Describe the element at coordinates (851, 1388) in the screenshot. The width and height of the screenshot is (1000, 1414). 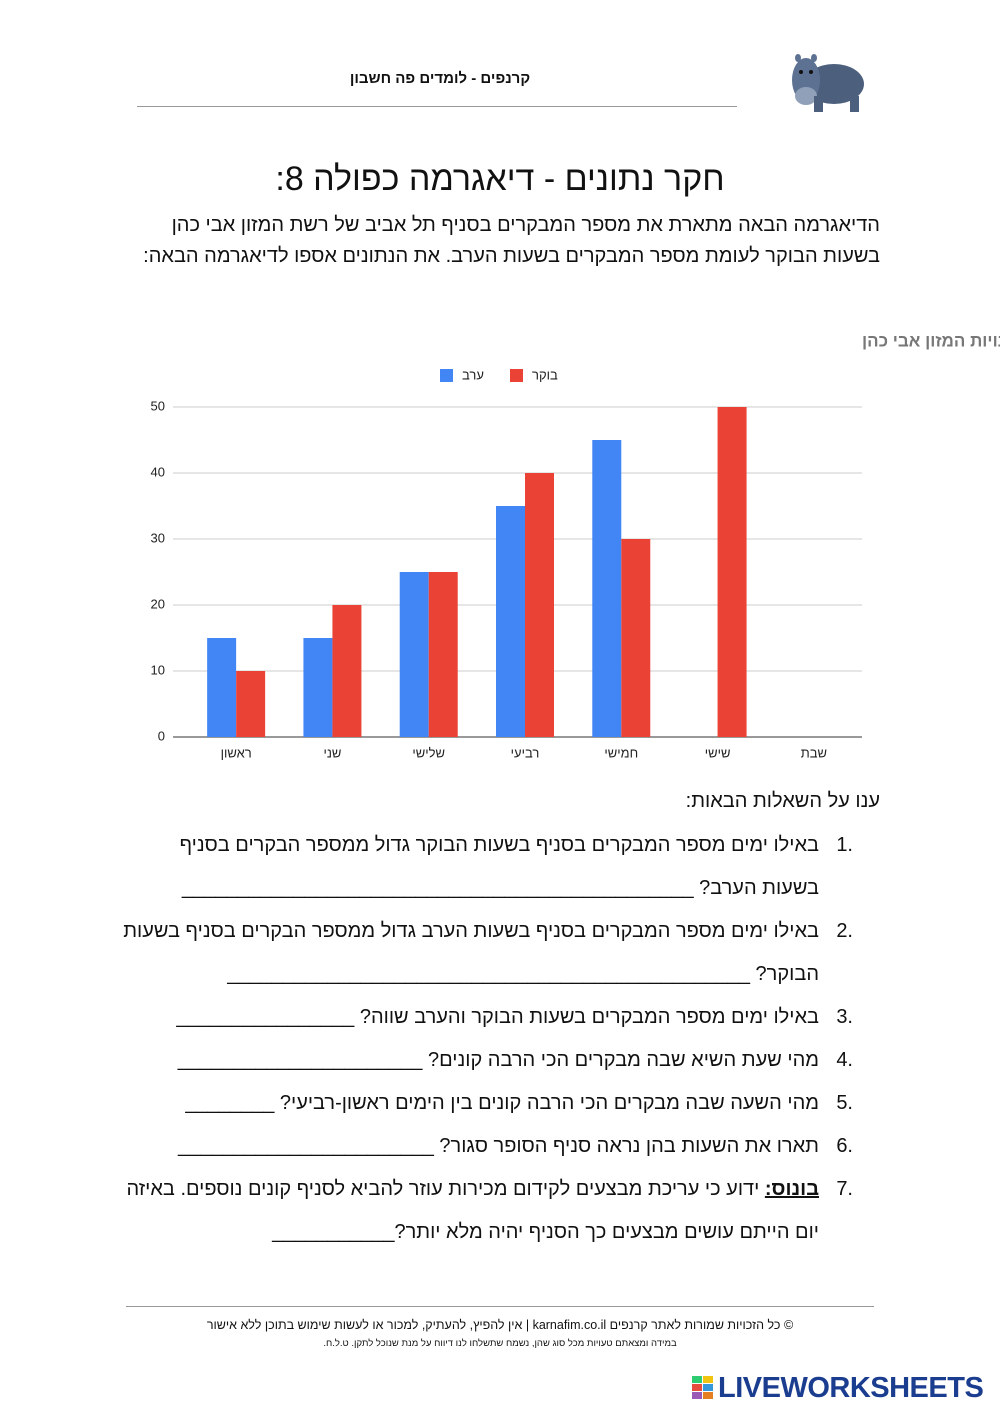
I see `brand: LIVEWORKSHEETS` at that location.